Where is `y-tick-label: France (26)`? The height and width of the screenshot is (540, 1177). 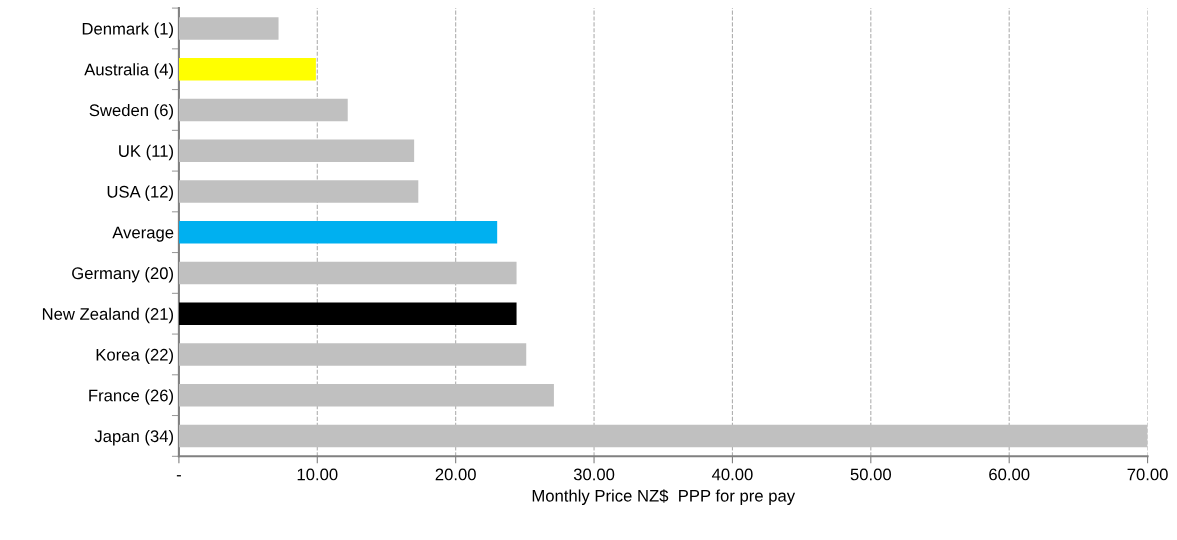 y-tick-label: France (26) is located at coordinates (131, 397).